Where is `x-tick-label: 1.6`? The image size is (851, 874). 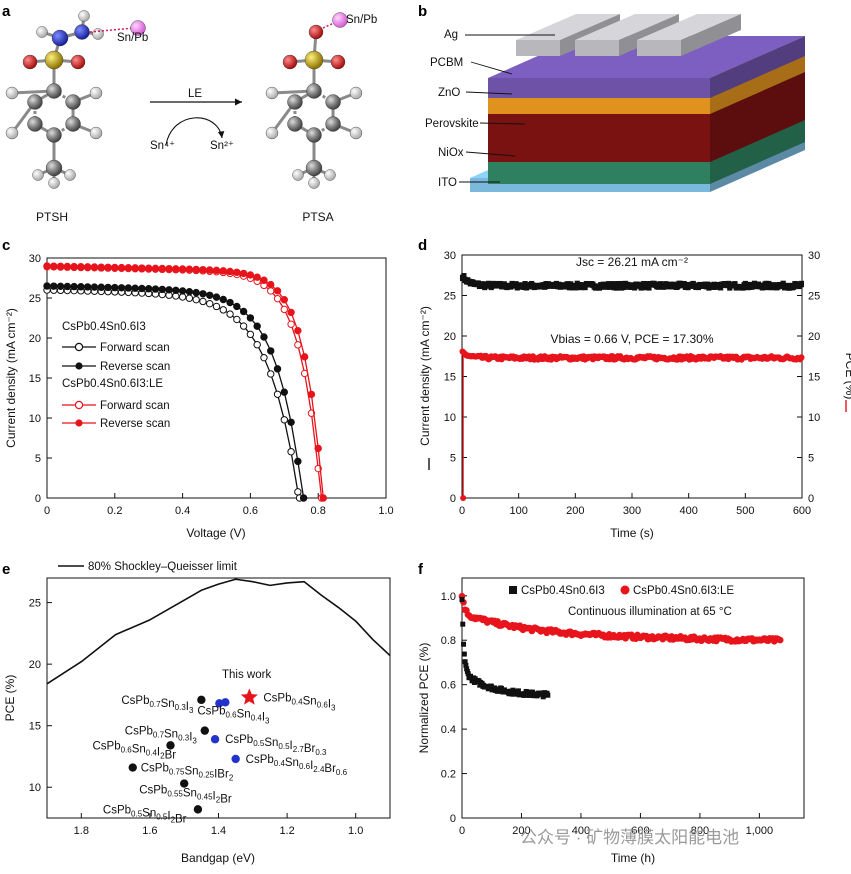 x-tick-label: 1.6 is located at coordinates (149, 831).